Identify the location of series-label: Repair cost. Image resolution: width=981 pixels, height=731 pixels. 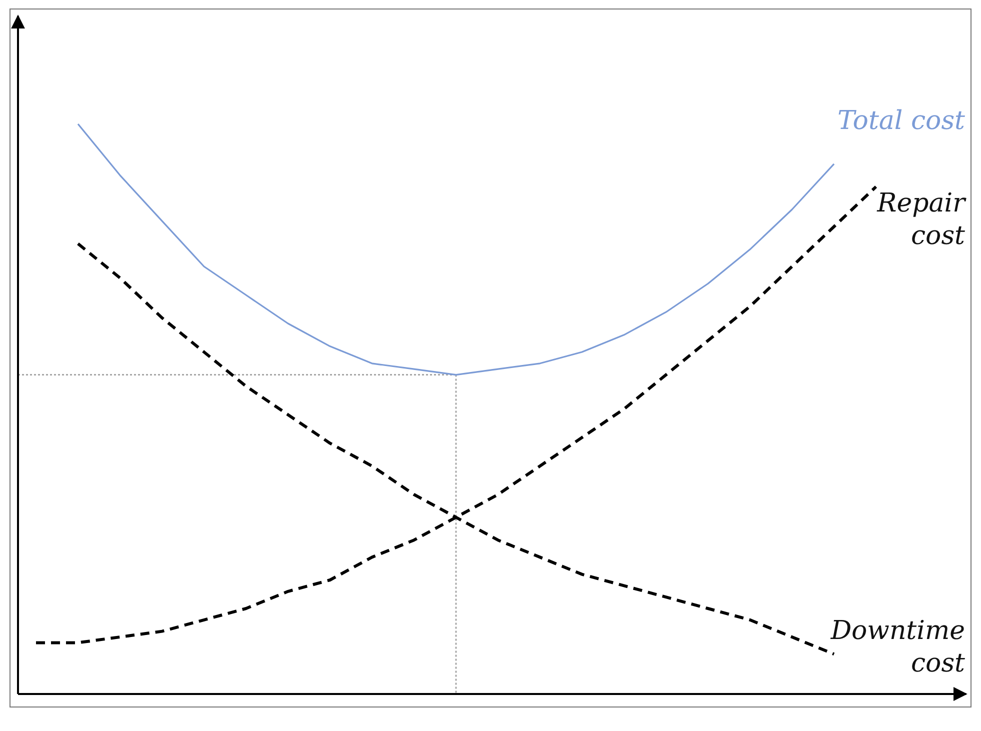
(921, 220).